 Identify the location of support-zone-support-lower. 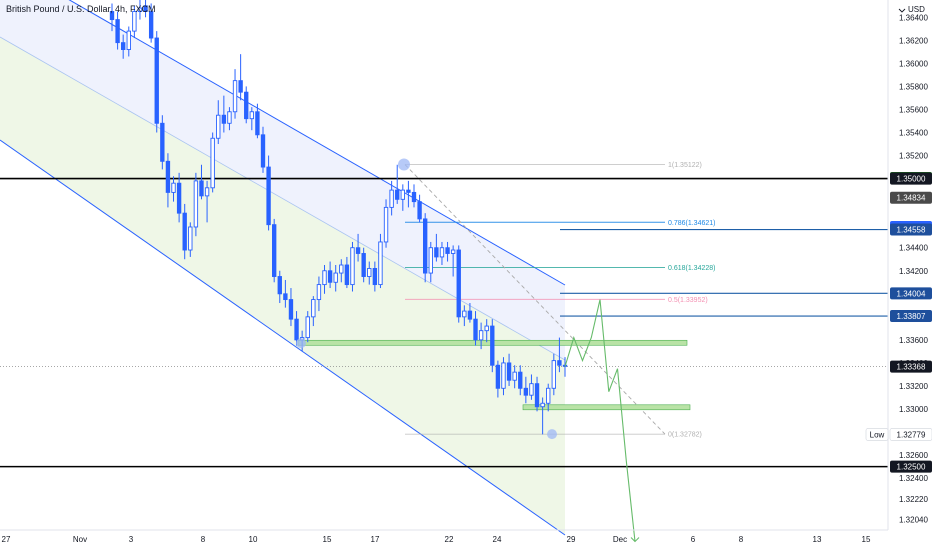
(606, 407).